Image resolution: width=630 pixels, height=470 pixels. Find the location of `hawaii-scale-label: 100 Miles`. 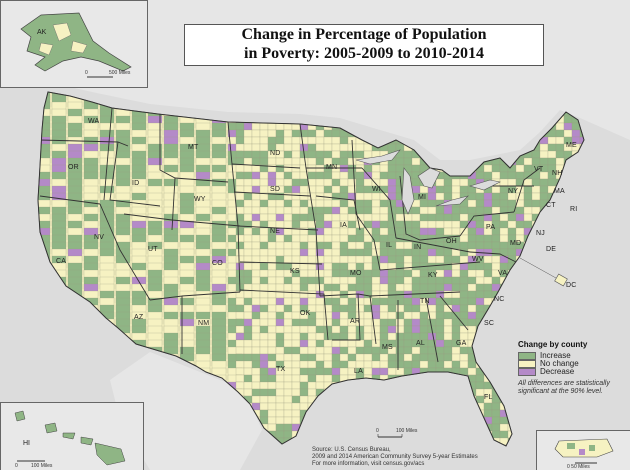

hawaii-scale-label: 100 Miles is located at coordinates (42, 466).